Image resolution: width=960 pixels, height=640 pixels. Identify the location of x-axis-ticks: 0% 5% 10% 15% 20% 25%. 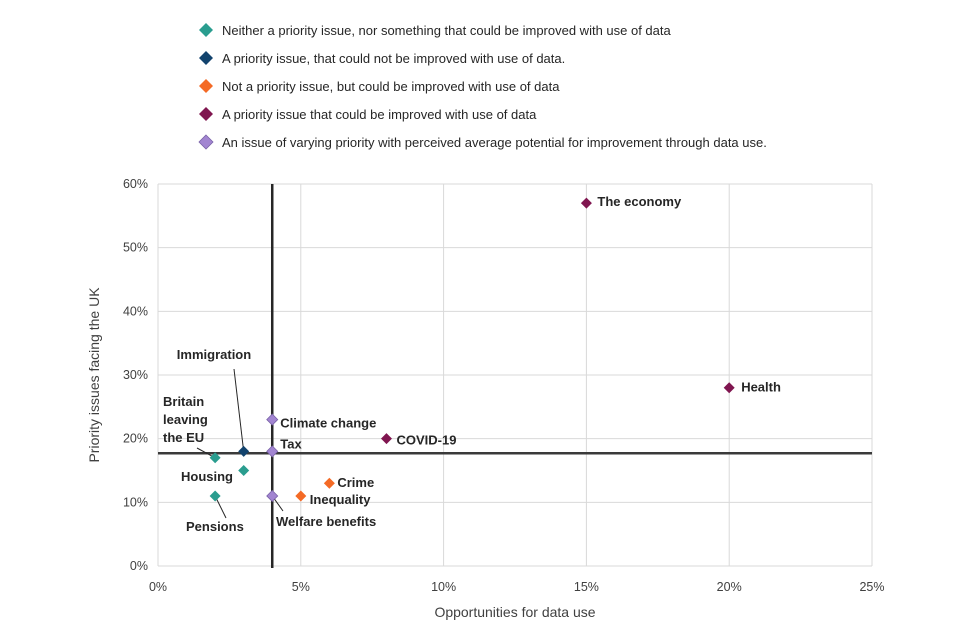
(517, 587).